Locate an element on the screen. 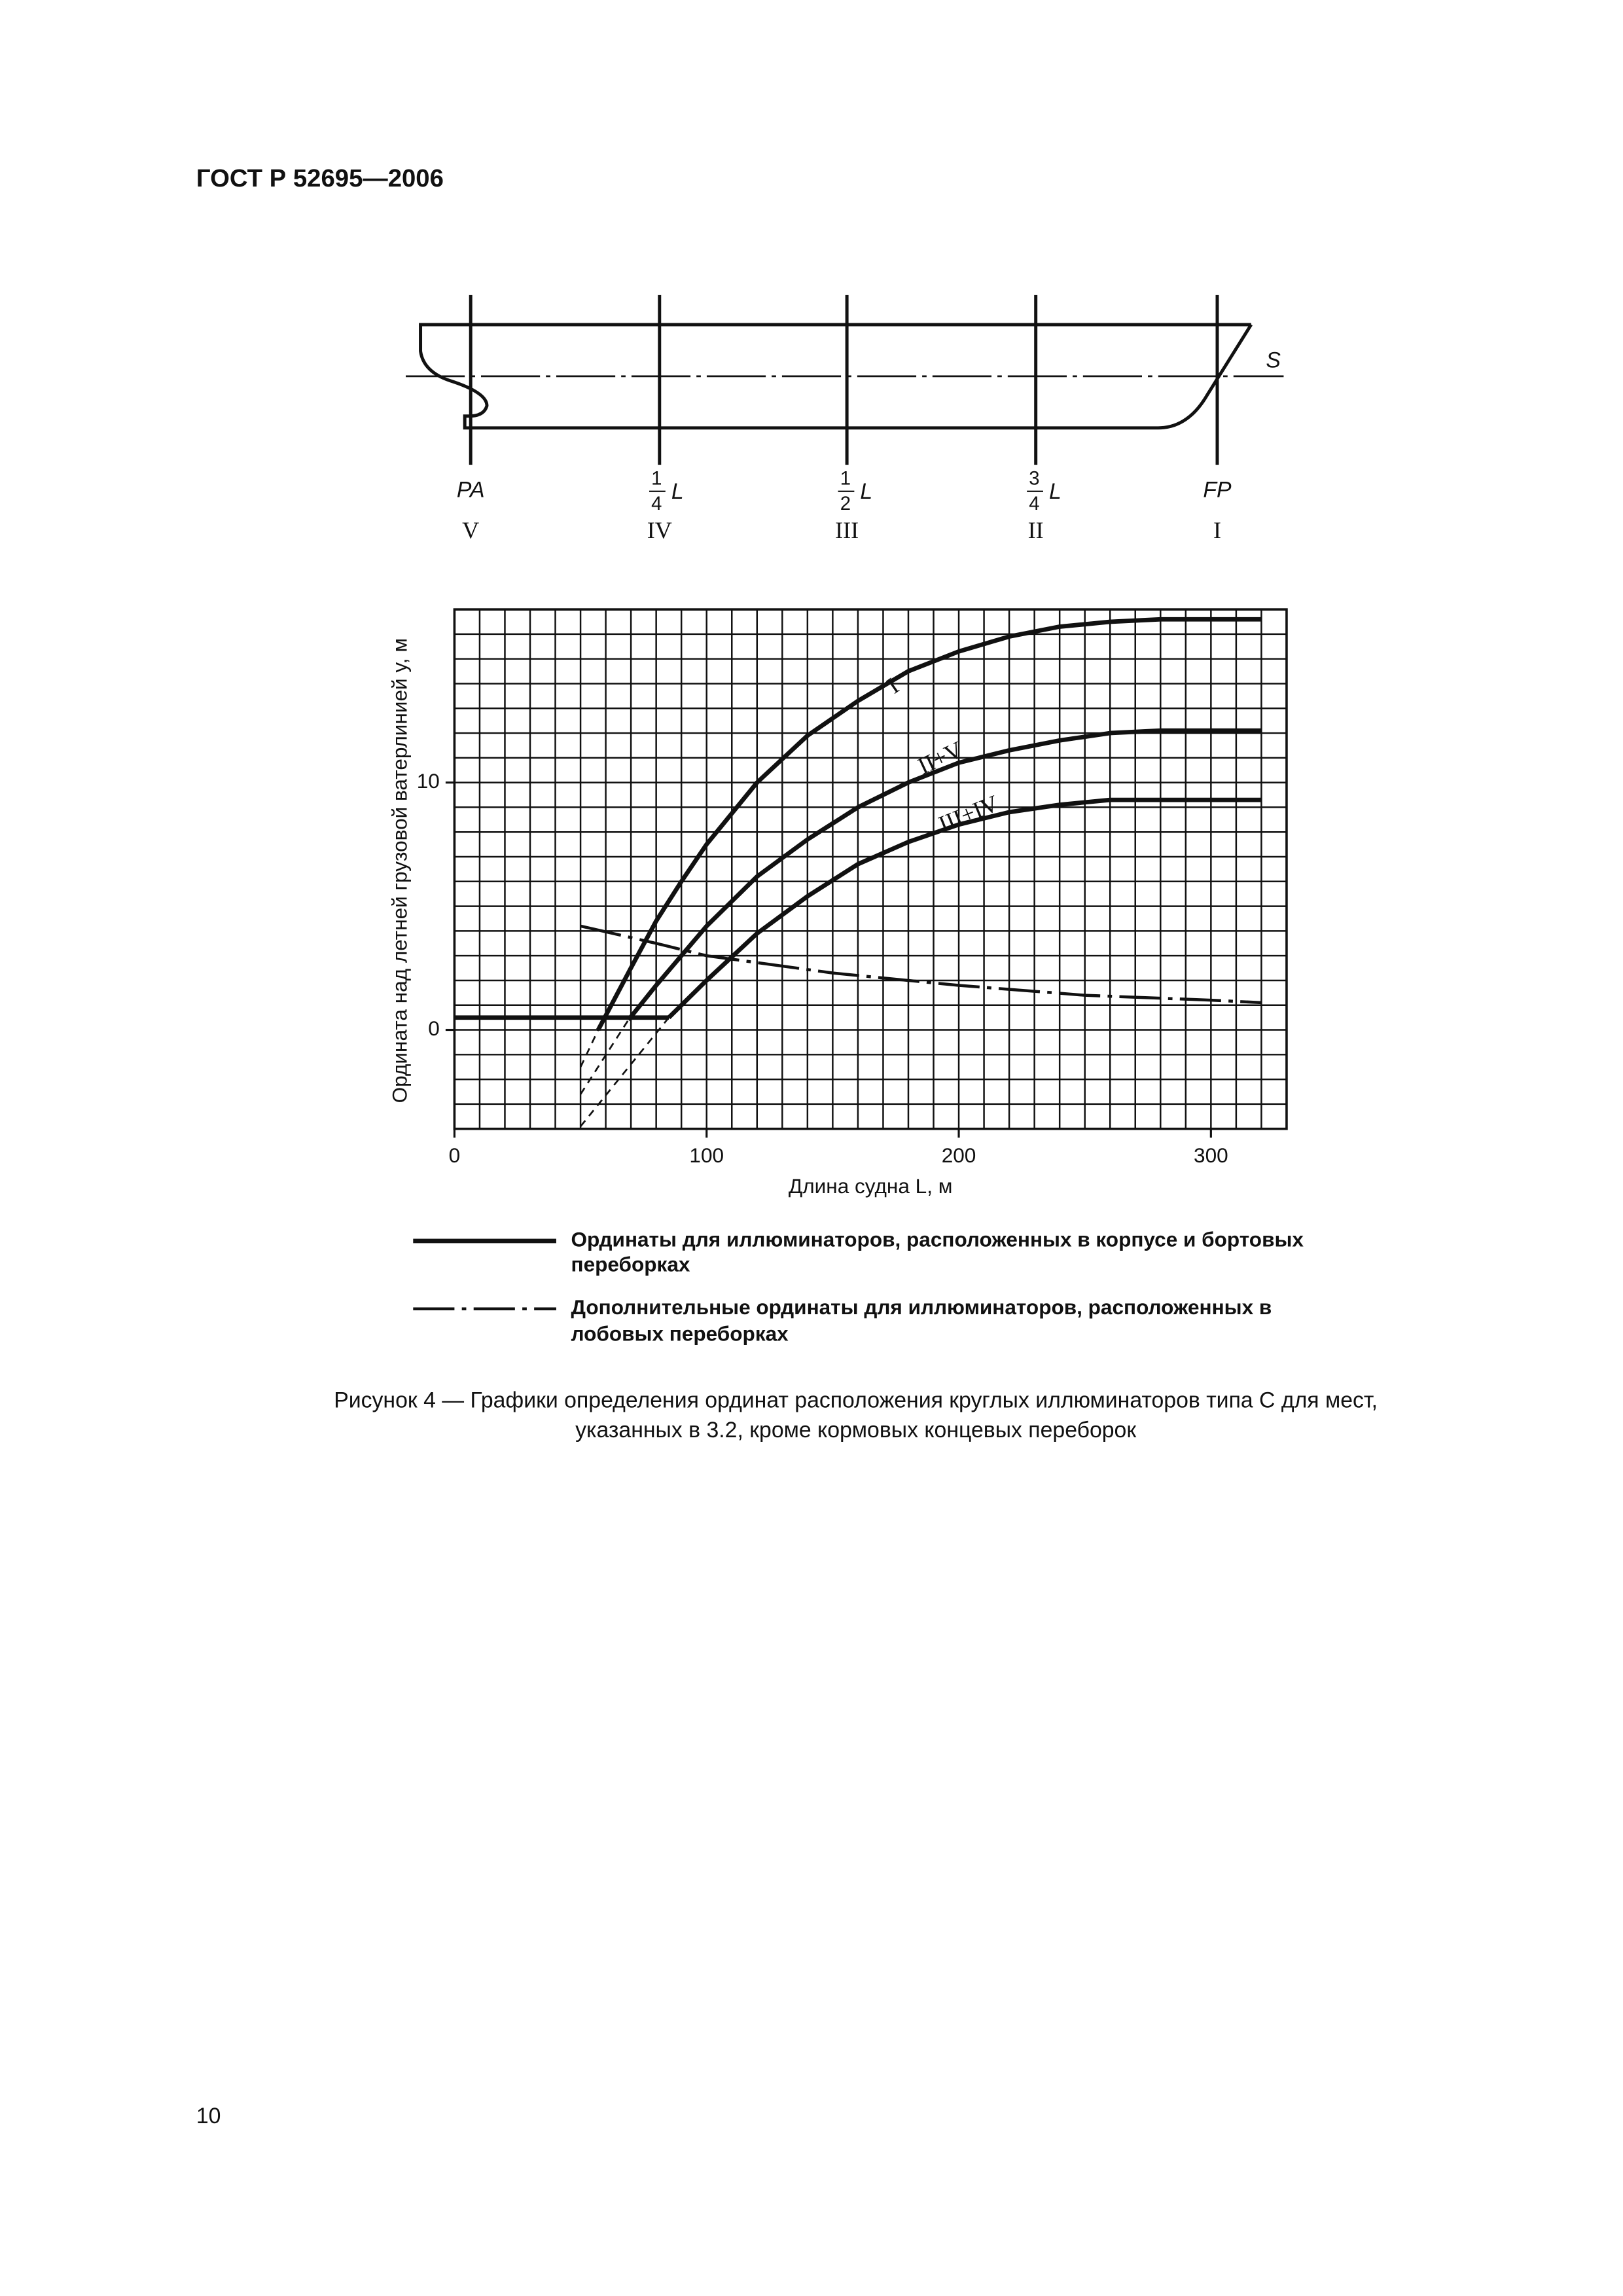 The width and height of the screenshot is (1623, 2296). waterline-label: S is located at coordinates (1273, 360).